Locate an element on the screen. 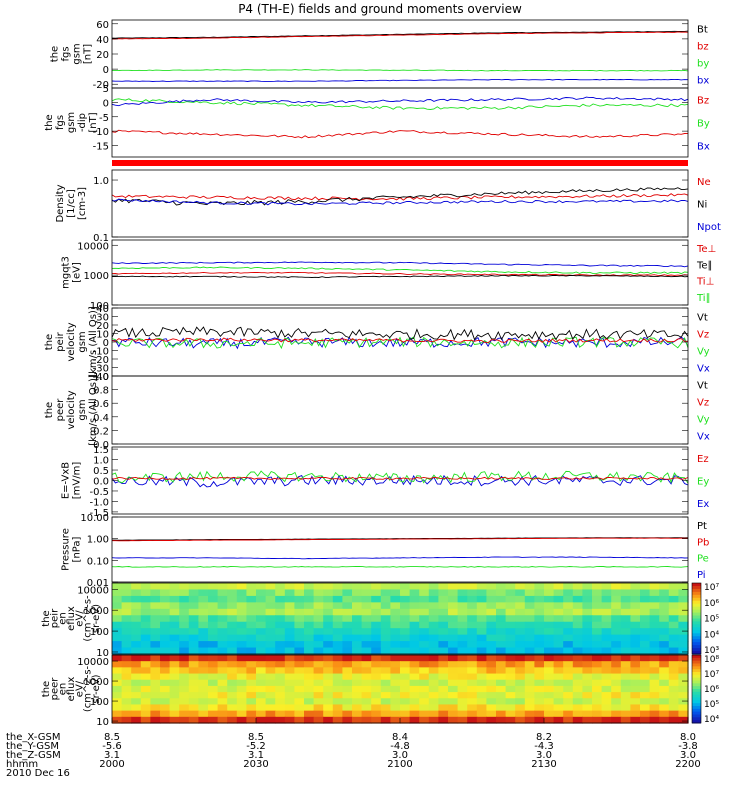 Image resolution: width=750 pixels, height=800 pixels. legend-entry: Bz is located at coordinates (703, 101).